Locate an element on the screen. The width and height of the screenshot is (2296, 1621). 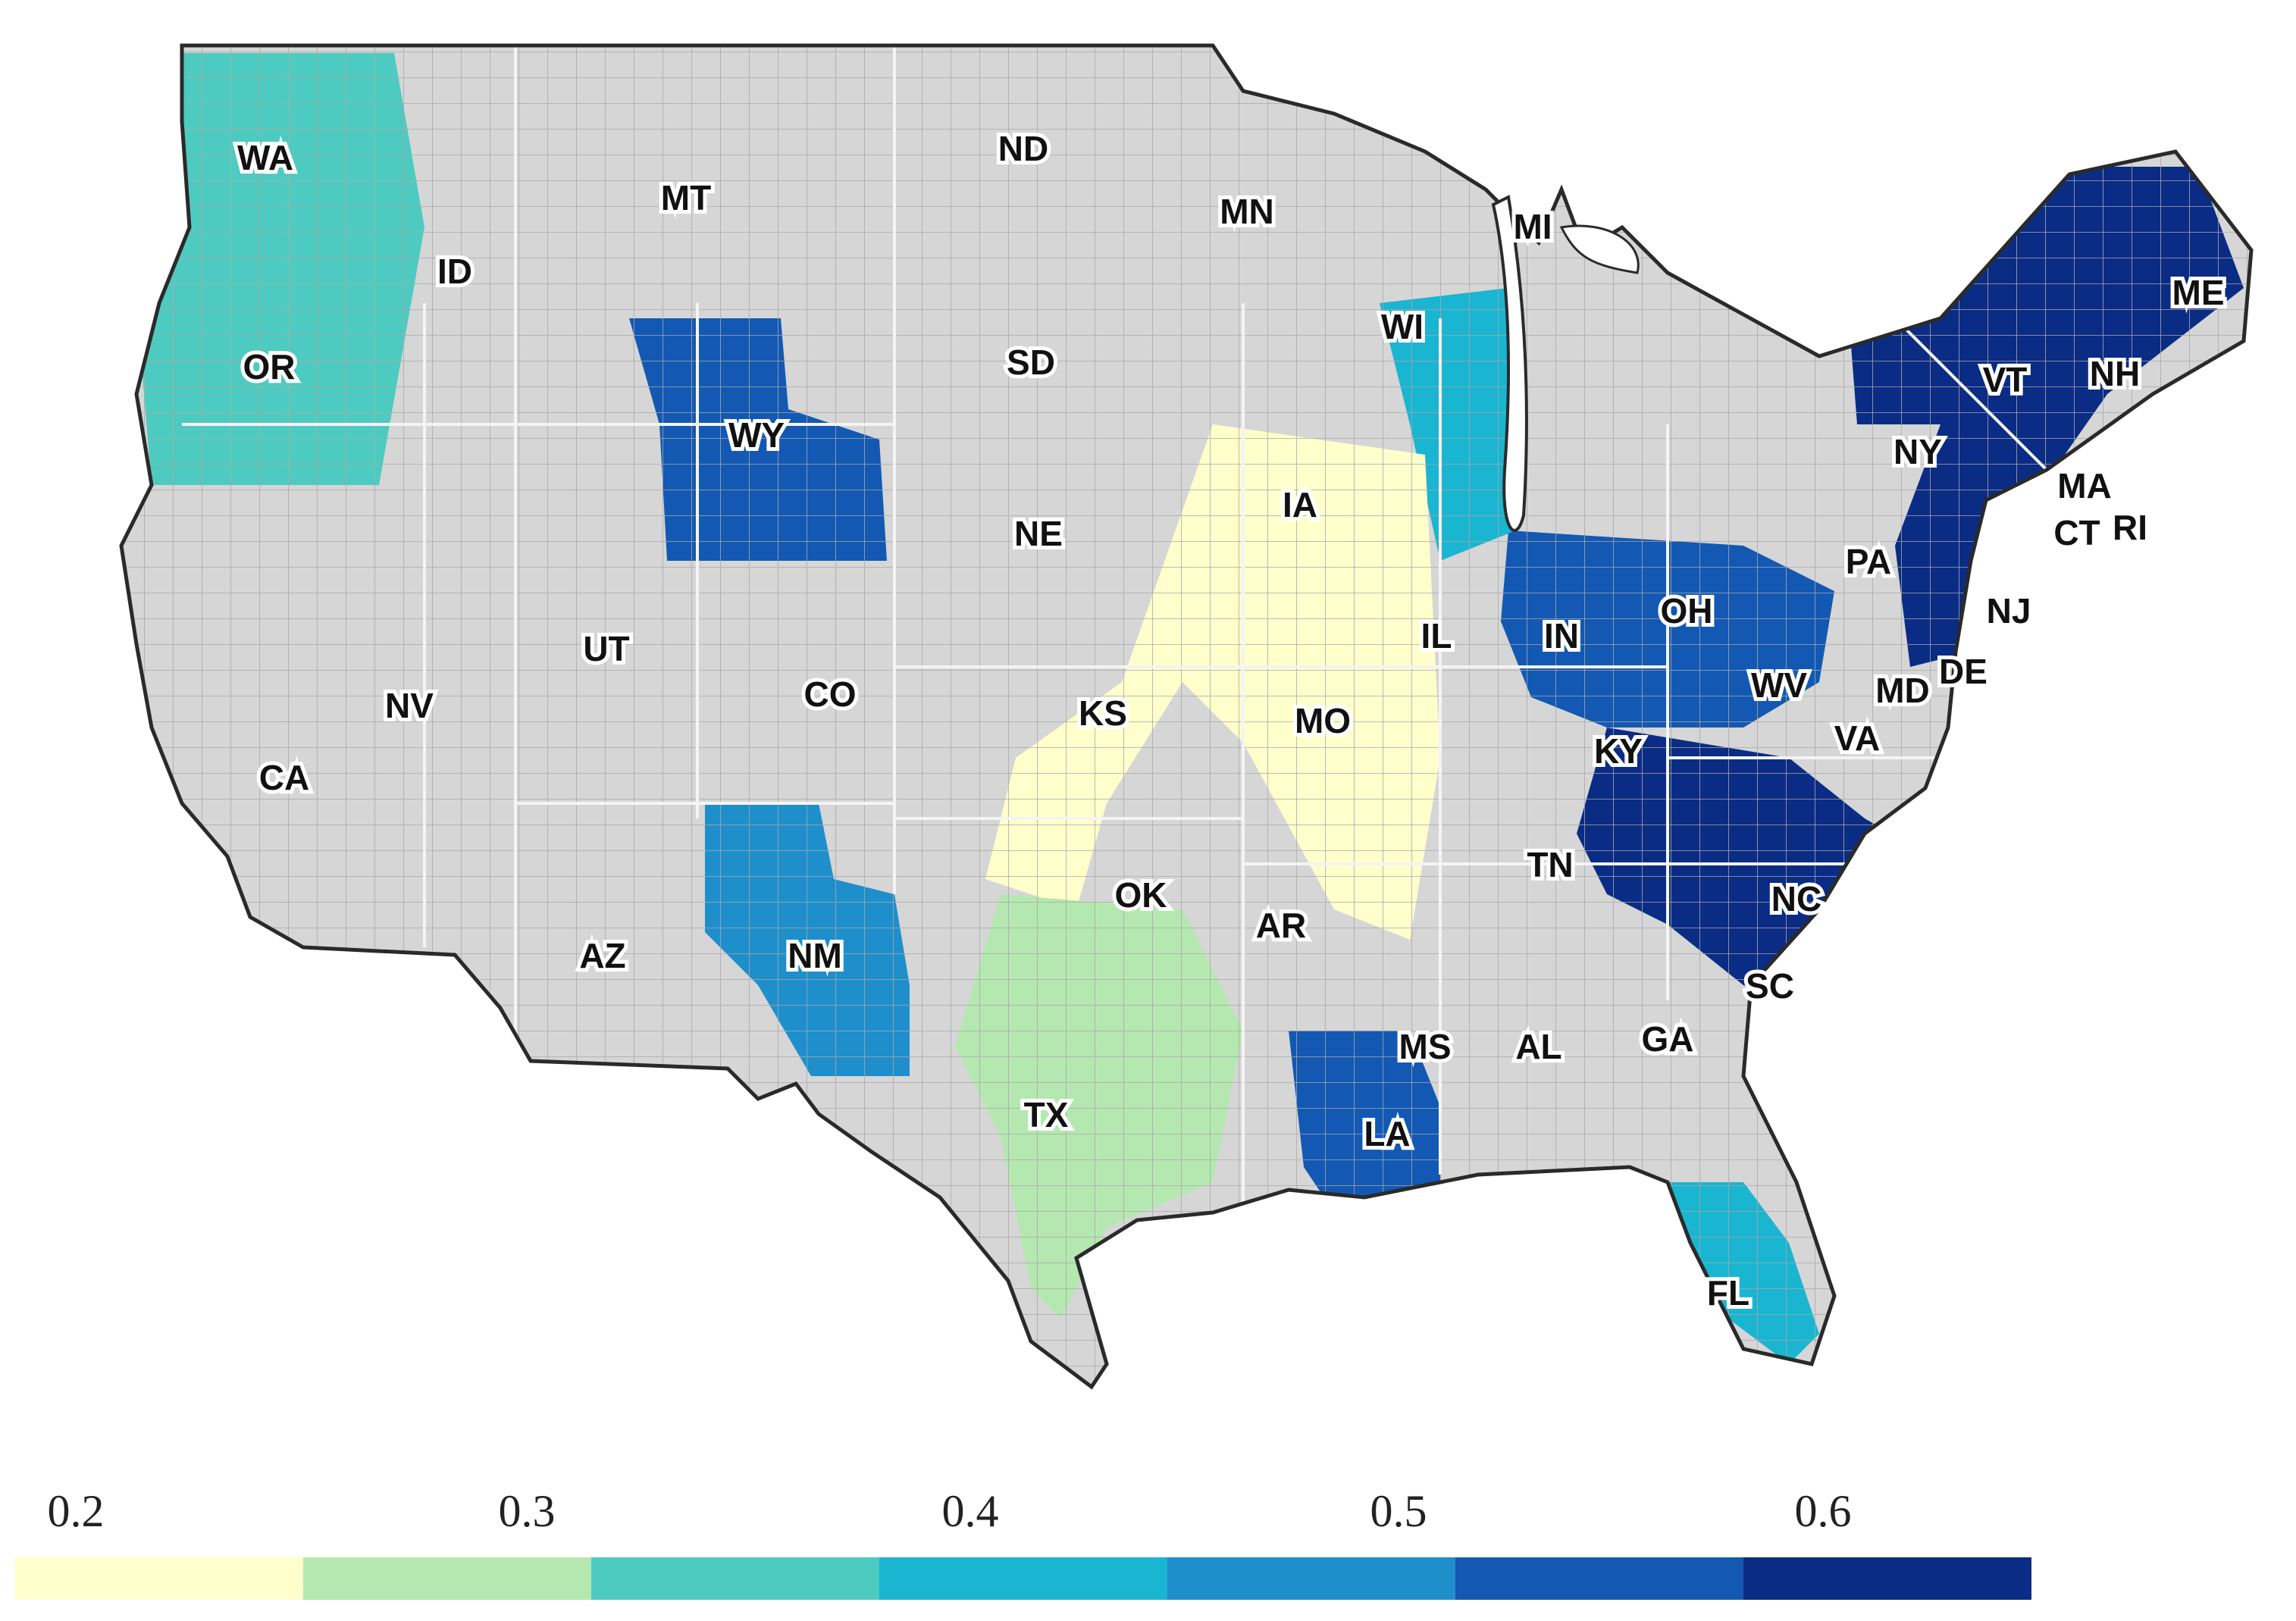
lake-michigan is located at coordinates (1509, 363).